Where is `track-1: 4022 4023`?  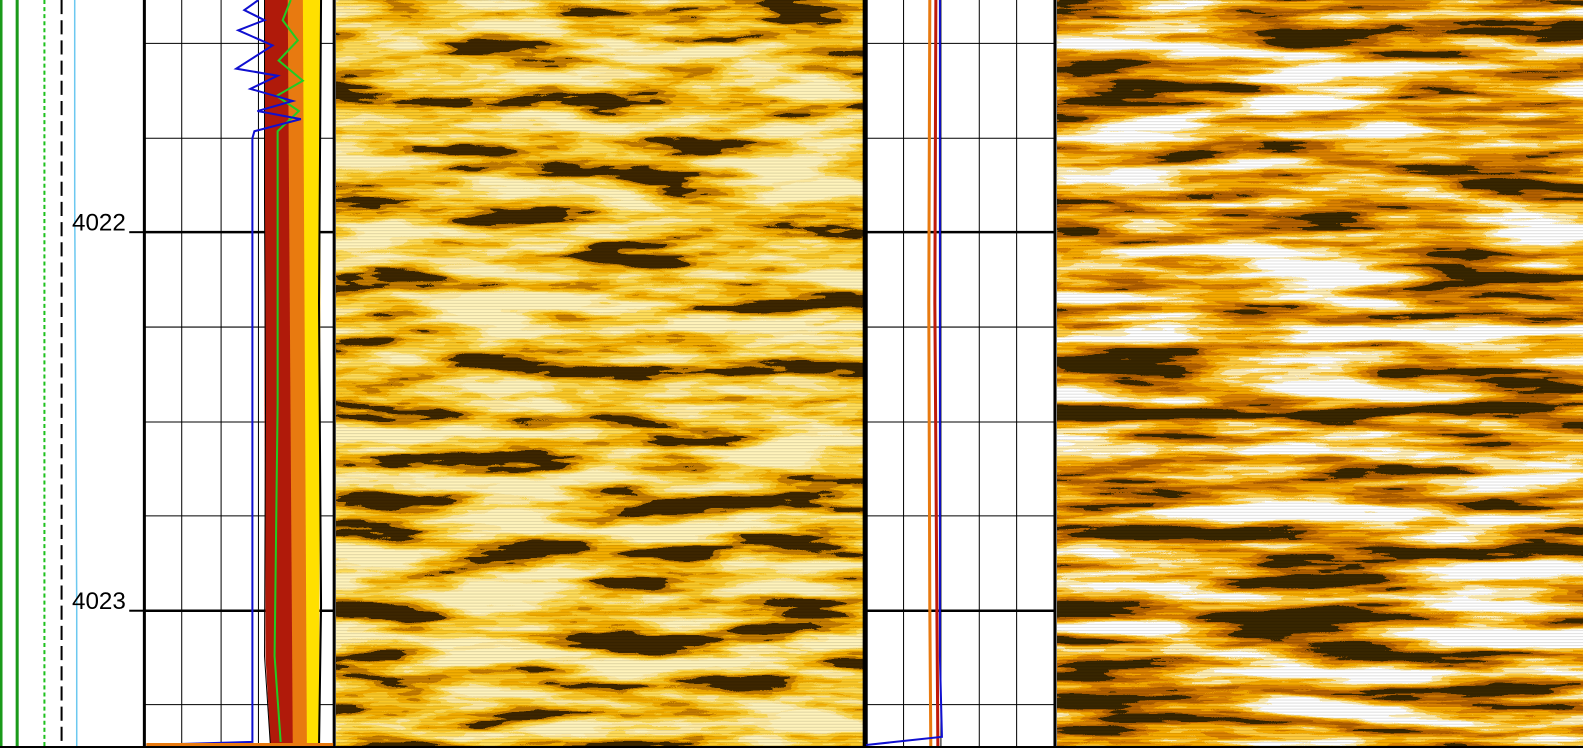 track-1: 4022 4023 is located at coordinates (72, 374).